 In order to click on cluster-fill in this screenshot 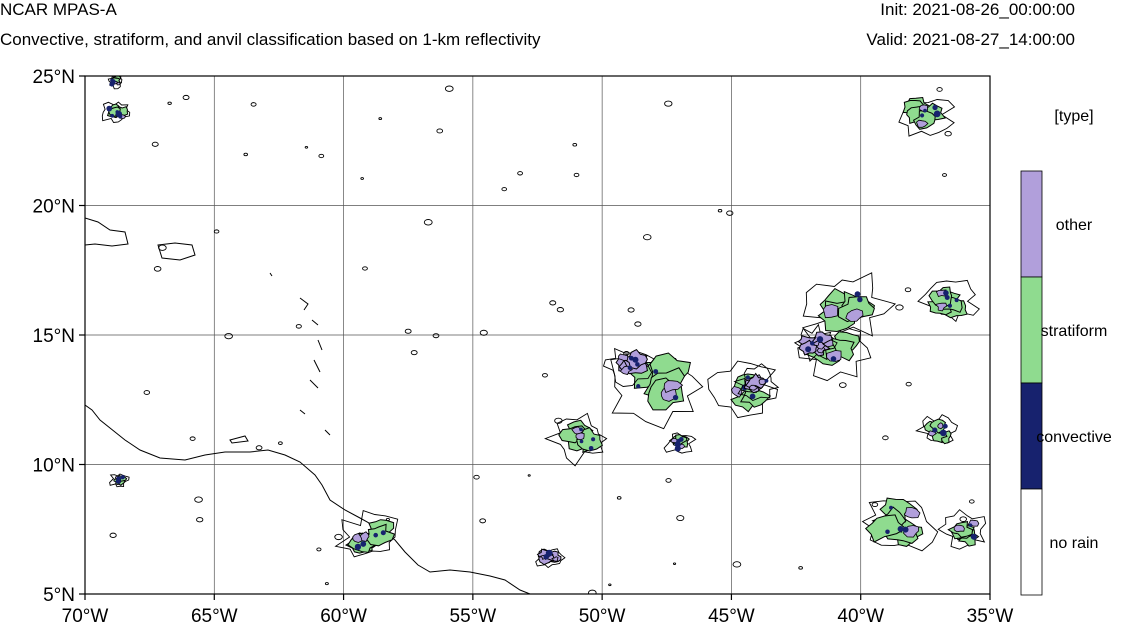, I will do `click(381, 535)`.